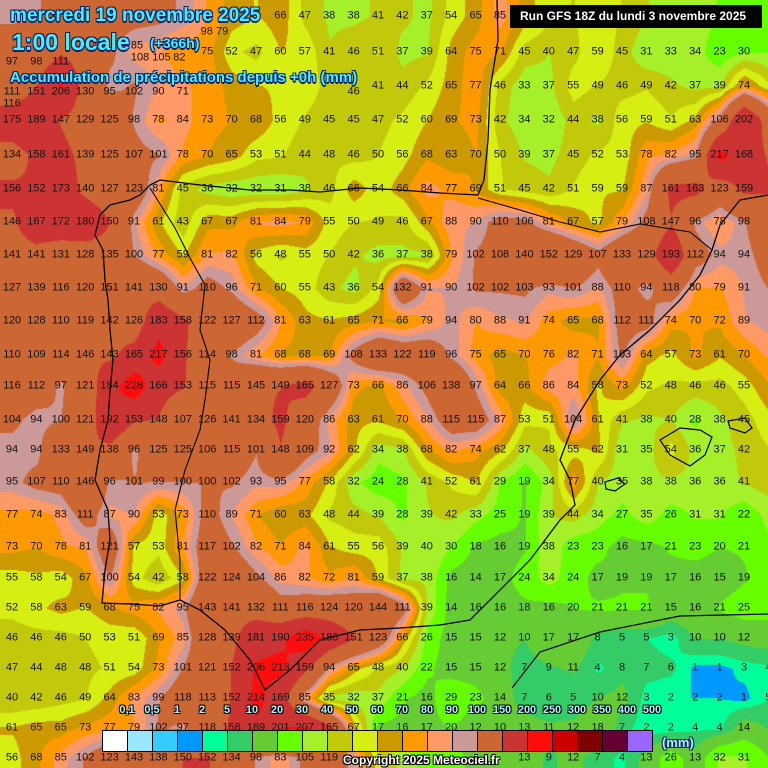 The height and width of the screenshot is (768, 768). I want to click on grid-value: 129, so click(646, 254).